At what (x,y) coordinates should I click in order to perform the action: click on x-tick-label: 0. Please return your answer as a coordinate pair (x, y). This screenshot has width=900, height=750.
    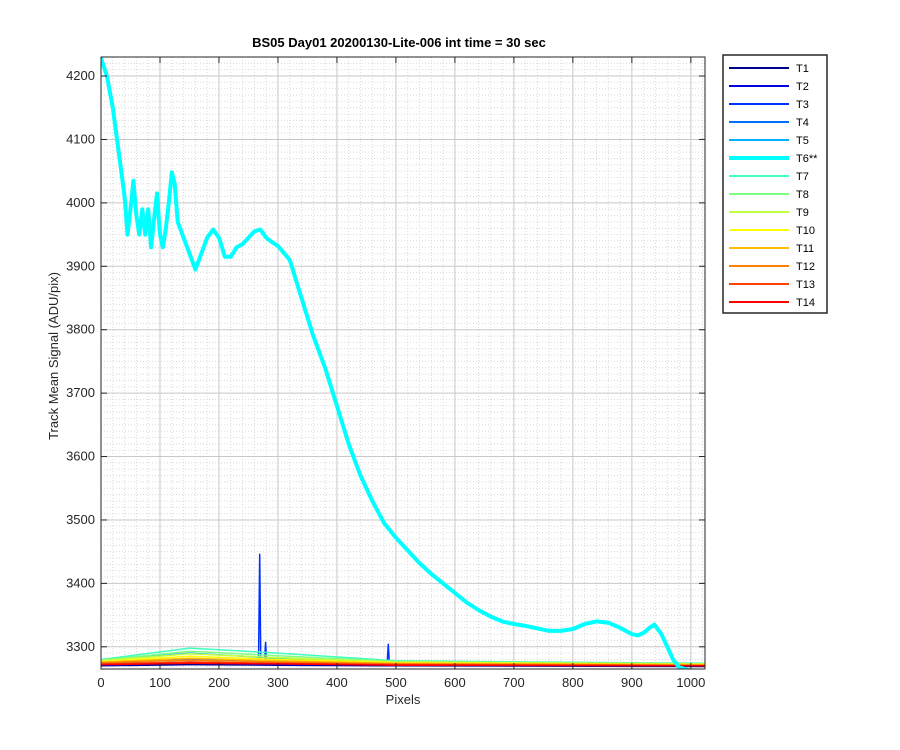
    Looking at the image, I should click on (100, 682).